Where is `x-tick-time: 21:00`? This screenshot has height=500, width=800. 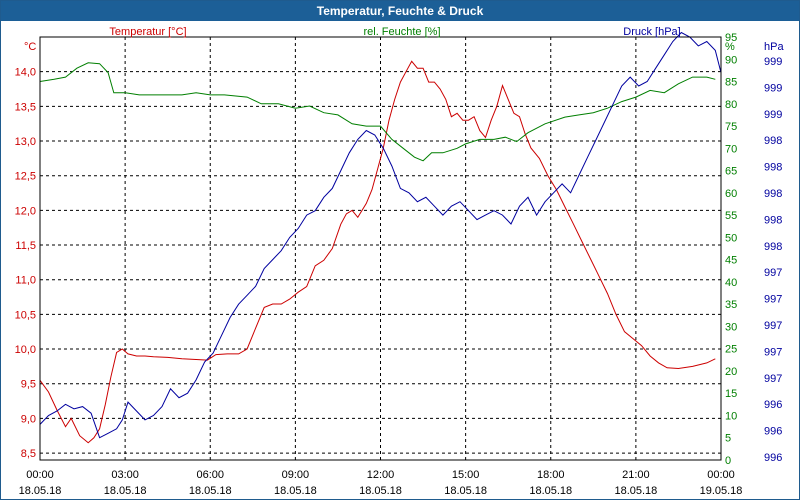 x-tick-time: 21:00 is located at coordinates (636, 475).